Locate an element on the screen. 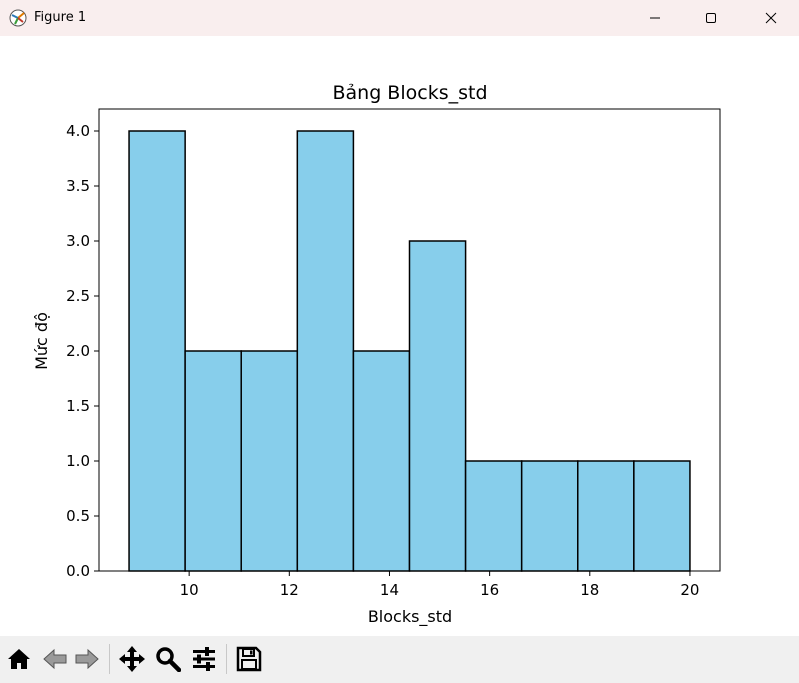 The height and width of the screenshot is (683, 799). navigation-toolbar is located at coordinates (399, 659).